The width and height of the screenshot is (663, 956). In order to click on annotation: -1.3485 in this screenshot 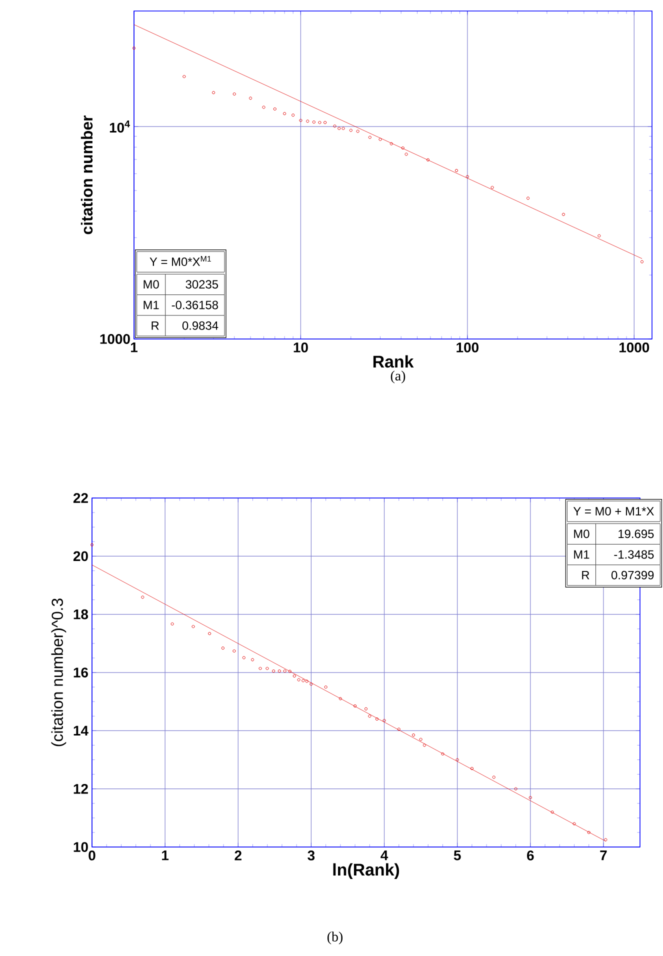, I will do `click(634, 554)`.